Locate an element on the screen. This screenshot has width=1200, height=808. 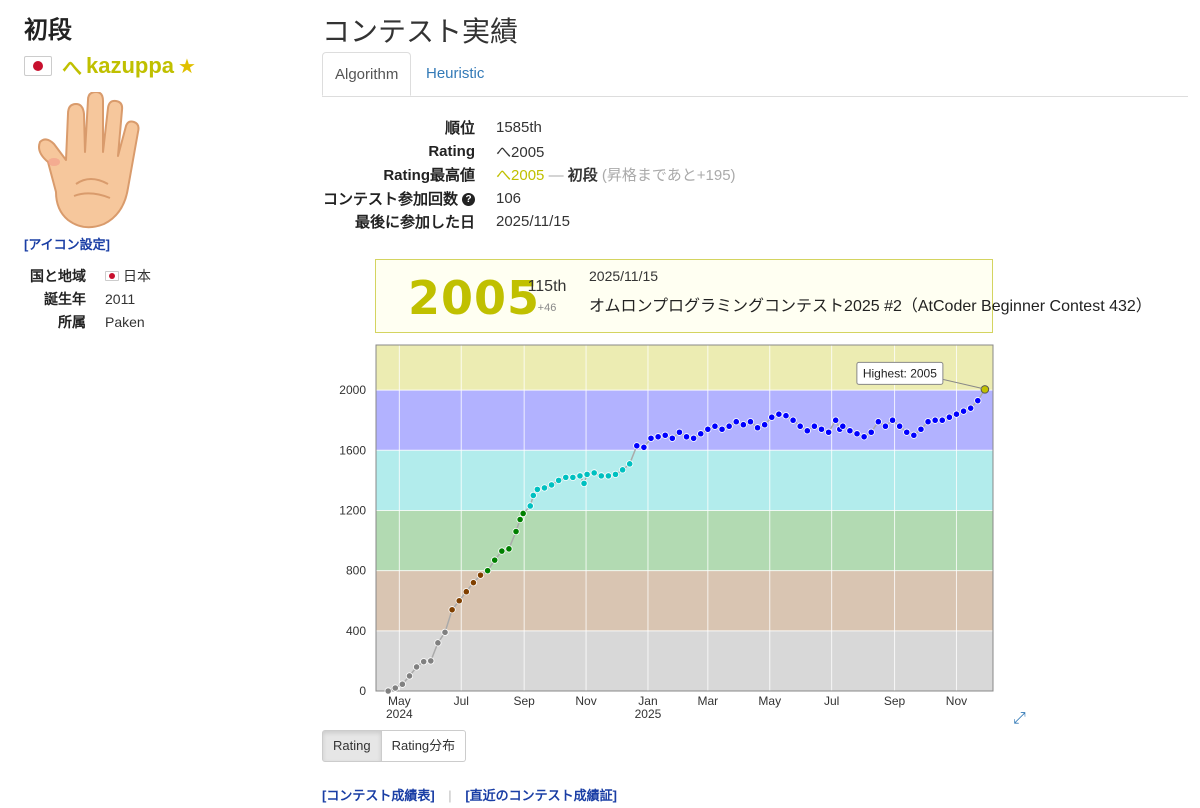
x-tick-label: Jul is located at coordinates (461, 701).